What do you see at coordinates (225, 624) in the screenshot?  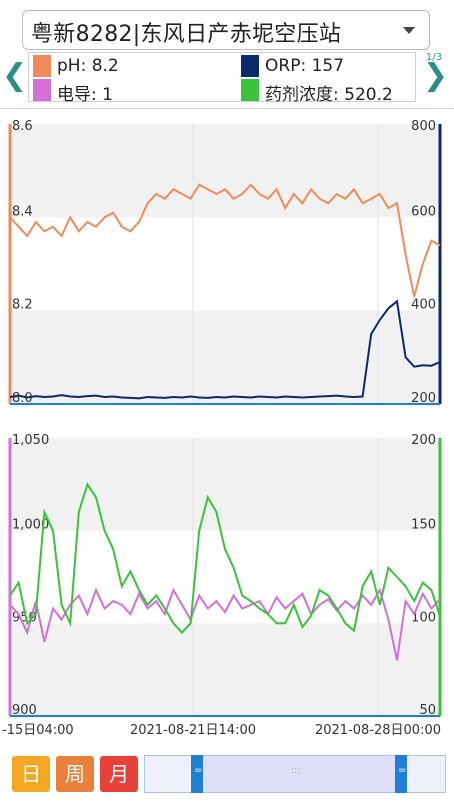 I see `series-line-电导` at bounding box center [225, 624].